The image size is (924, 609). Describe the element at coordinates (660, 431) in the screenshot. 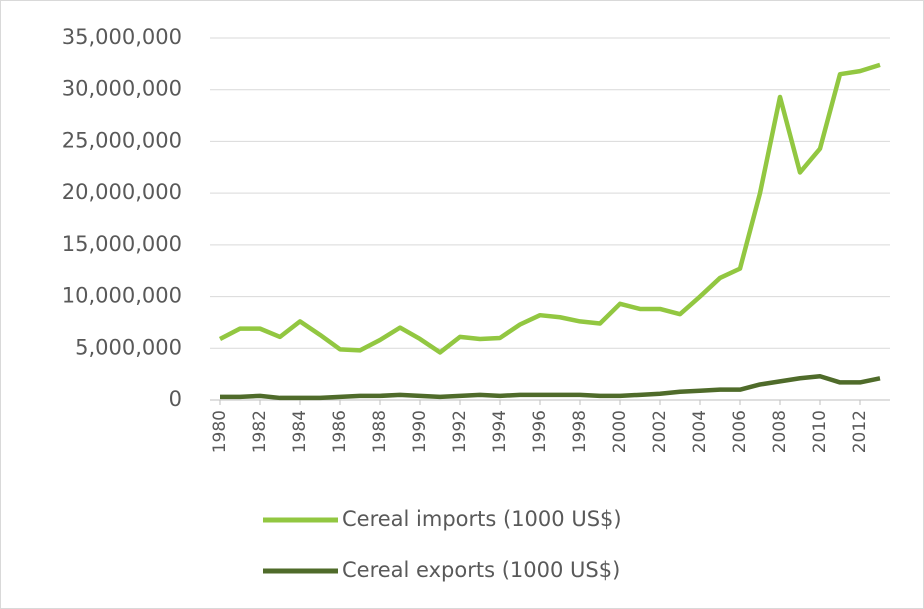

I see `x-tick-label: 2002` at that location.